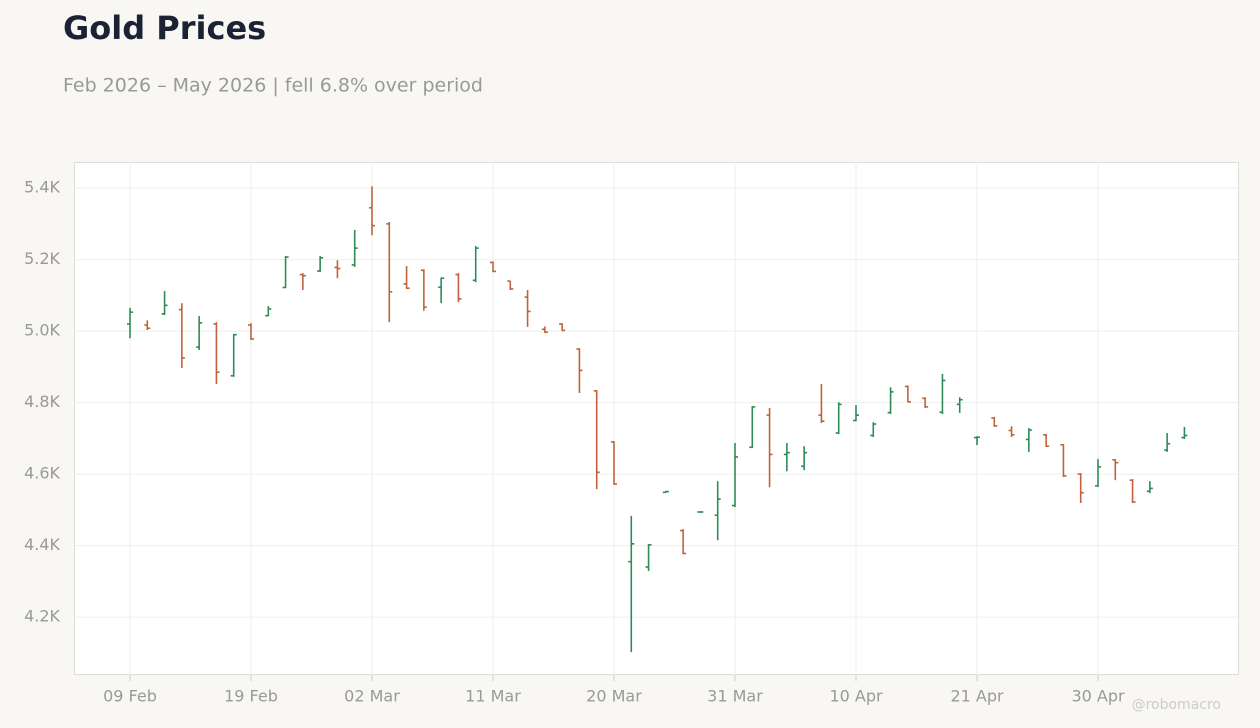 This screenshot has width=1260, height=728. Describe the element at coordinates (42, 473) in the screenshot. I see `y-tick-label: 4.6K` at that location.